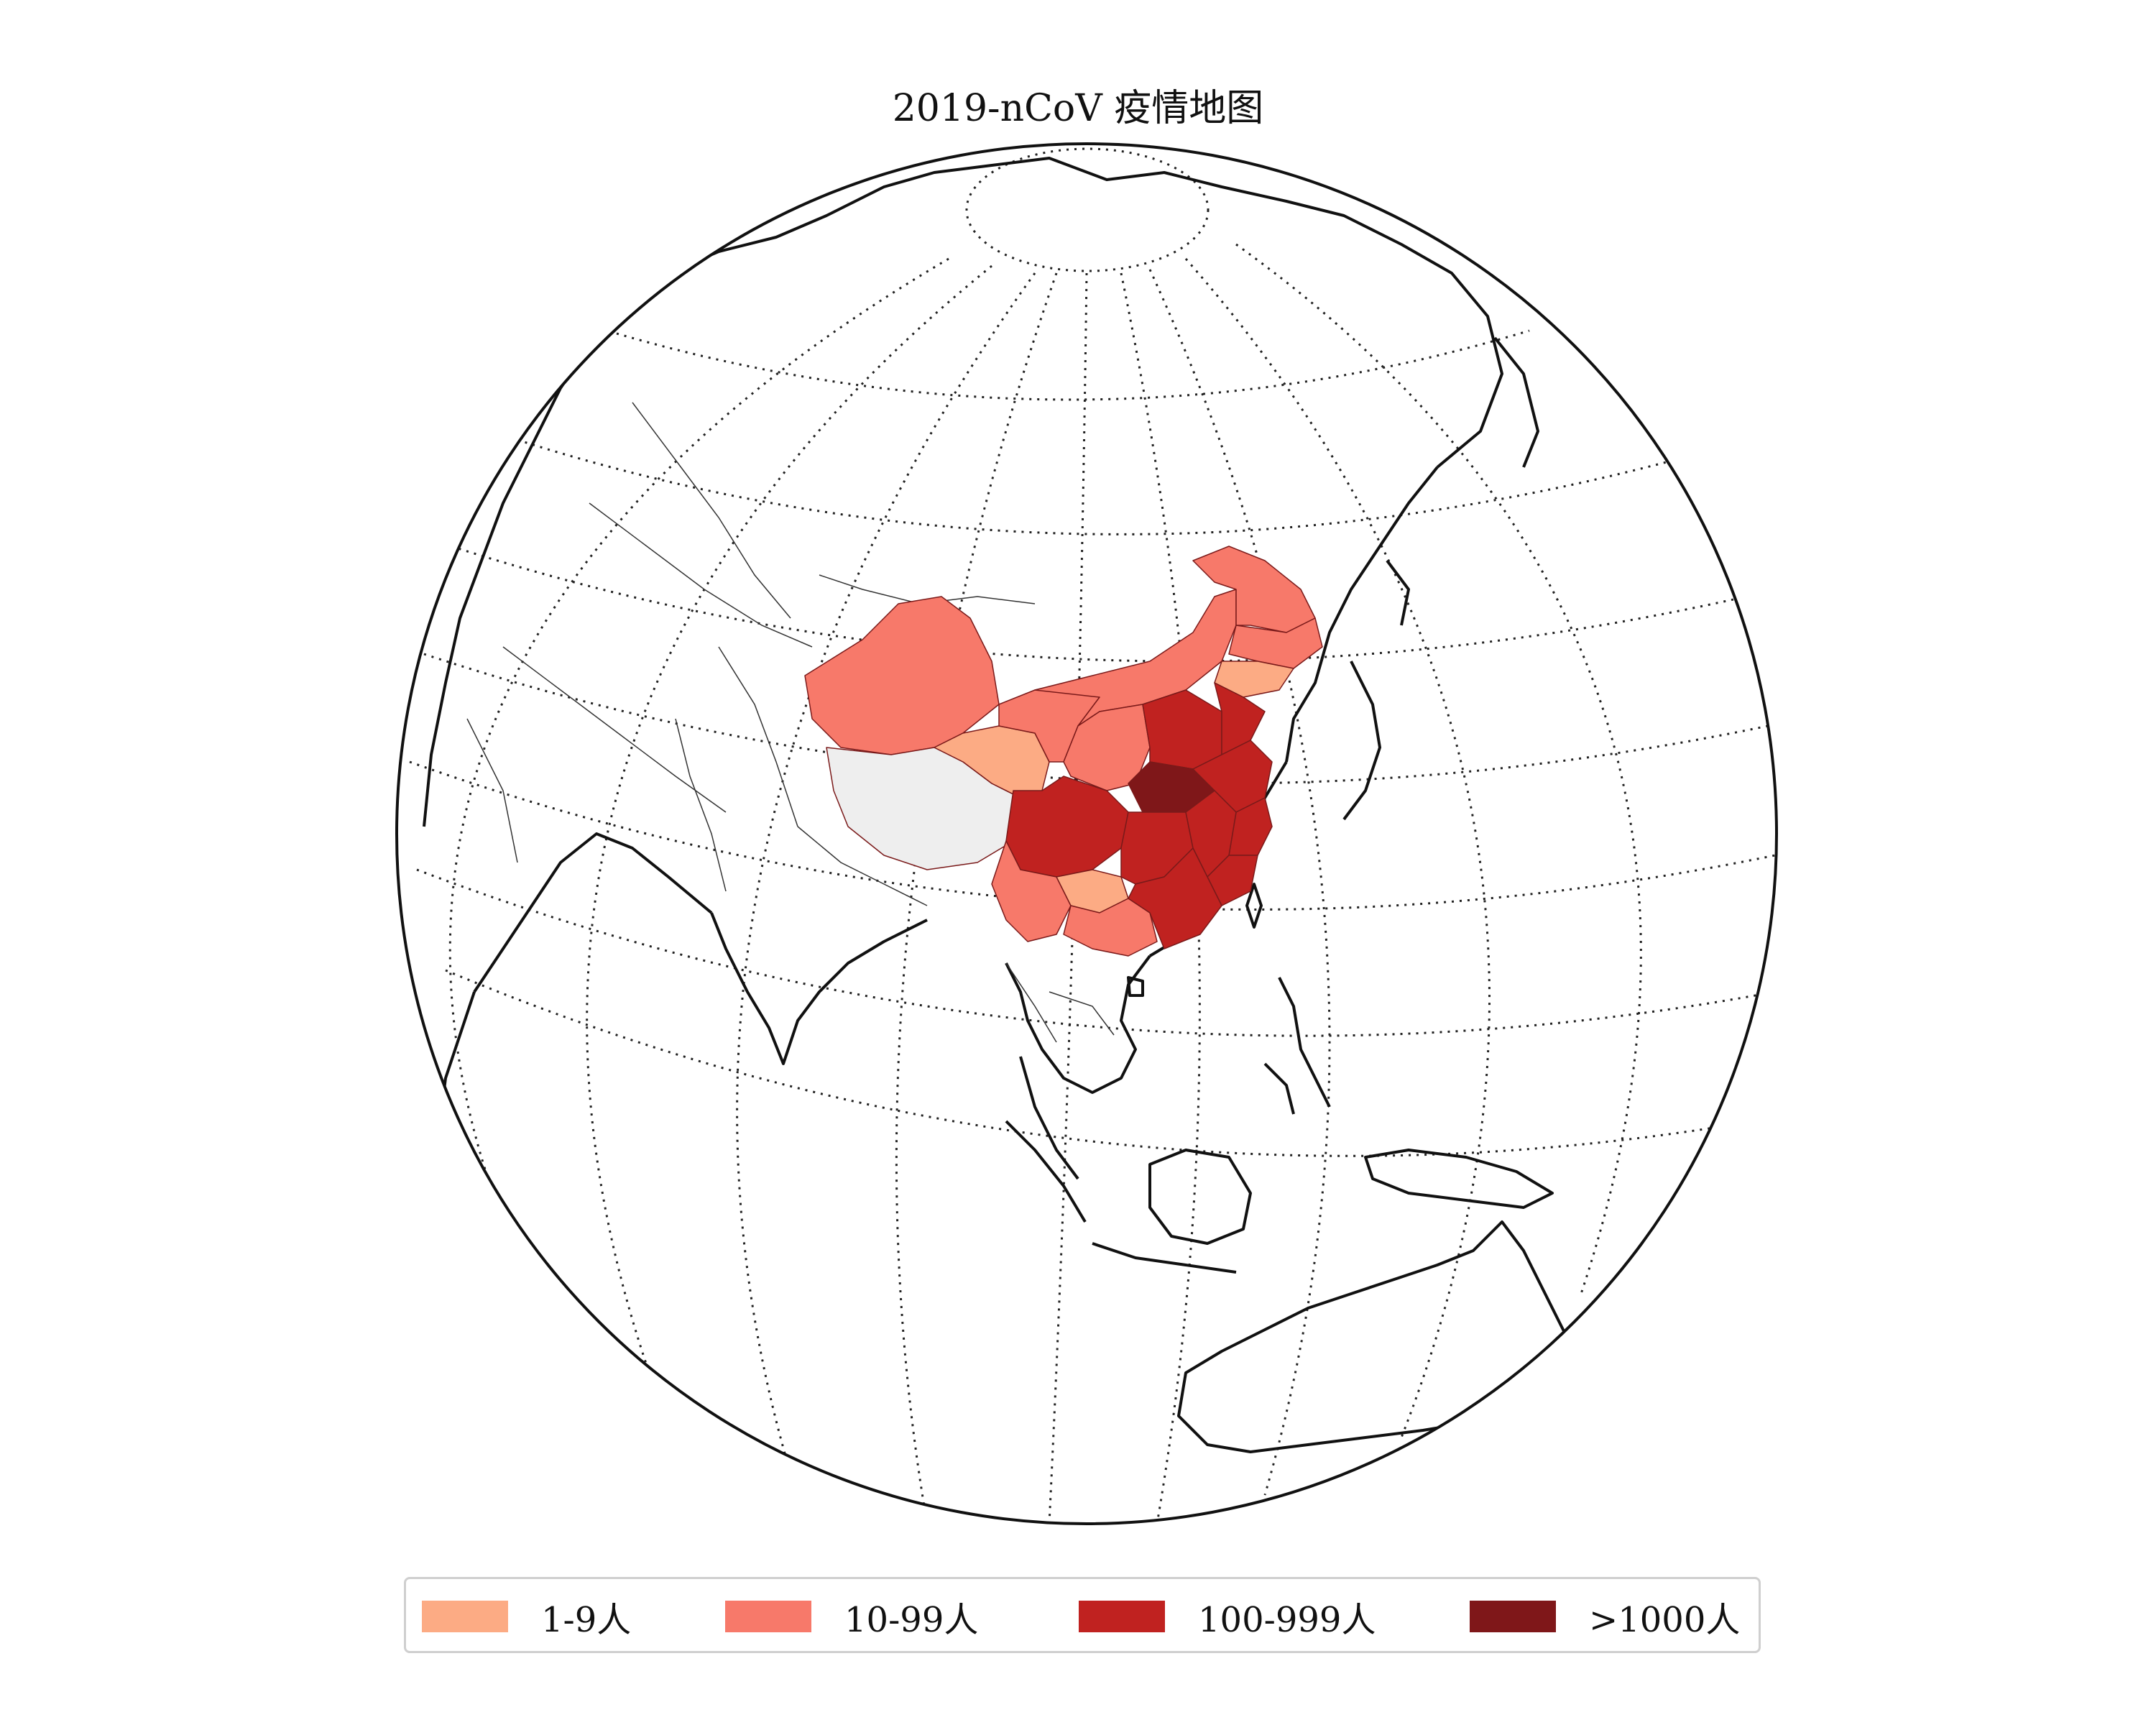 The width and height of the screenshot is (2156, 1725). Describe the element at coordinates (911, 1620) in the screenshot. I see `legend-label: 10-99人` at that location.